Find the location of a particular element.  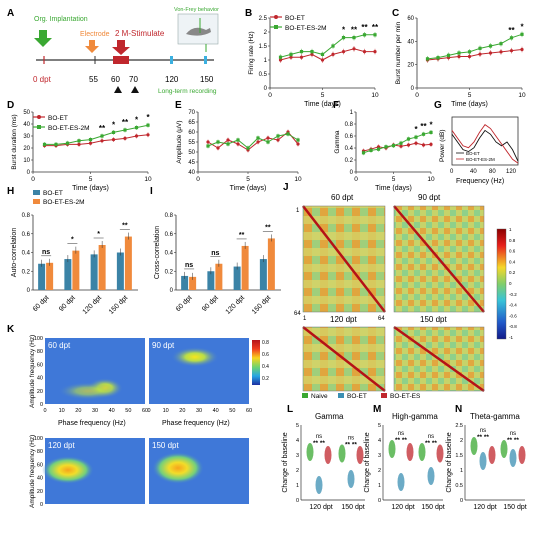

y-tick-label: 0 is located at coordinates (379, 501).